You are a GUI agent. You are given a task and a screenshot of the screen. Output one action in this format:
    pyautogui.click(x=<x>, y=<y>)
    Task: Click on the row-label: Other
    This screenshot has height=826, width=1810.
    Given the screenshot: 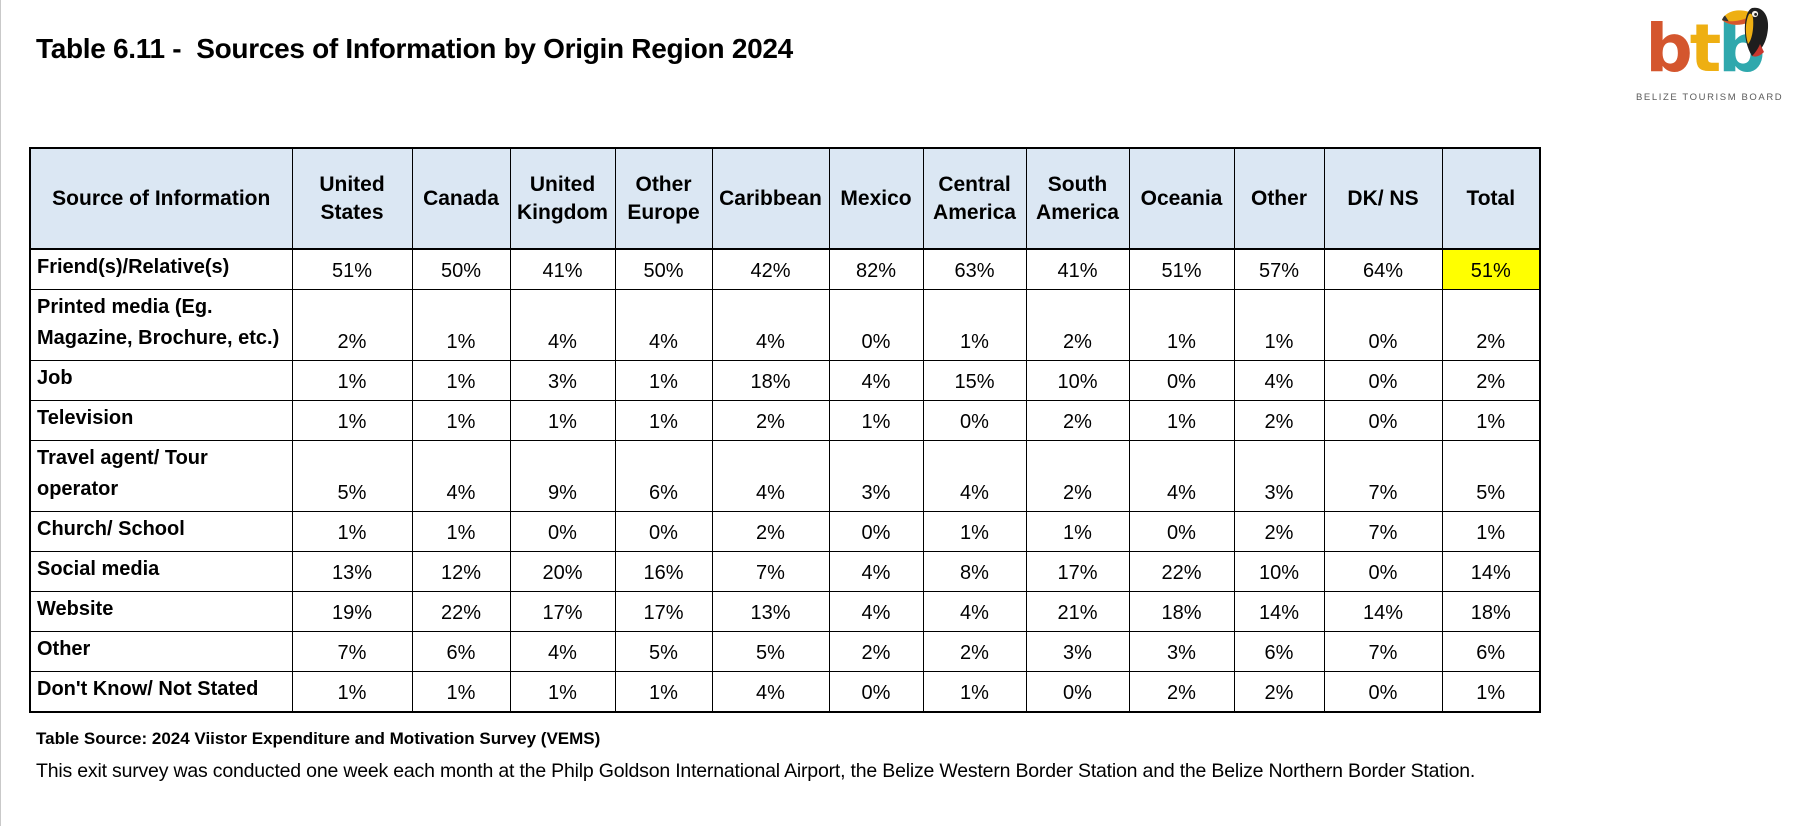 What is the action you would take?
    pyautogui.click(x=161, y=651)
    